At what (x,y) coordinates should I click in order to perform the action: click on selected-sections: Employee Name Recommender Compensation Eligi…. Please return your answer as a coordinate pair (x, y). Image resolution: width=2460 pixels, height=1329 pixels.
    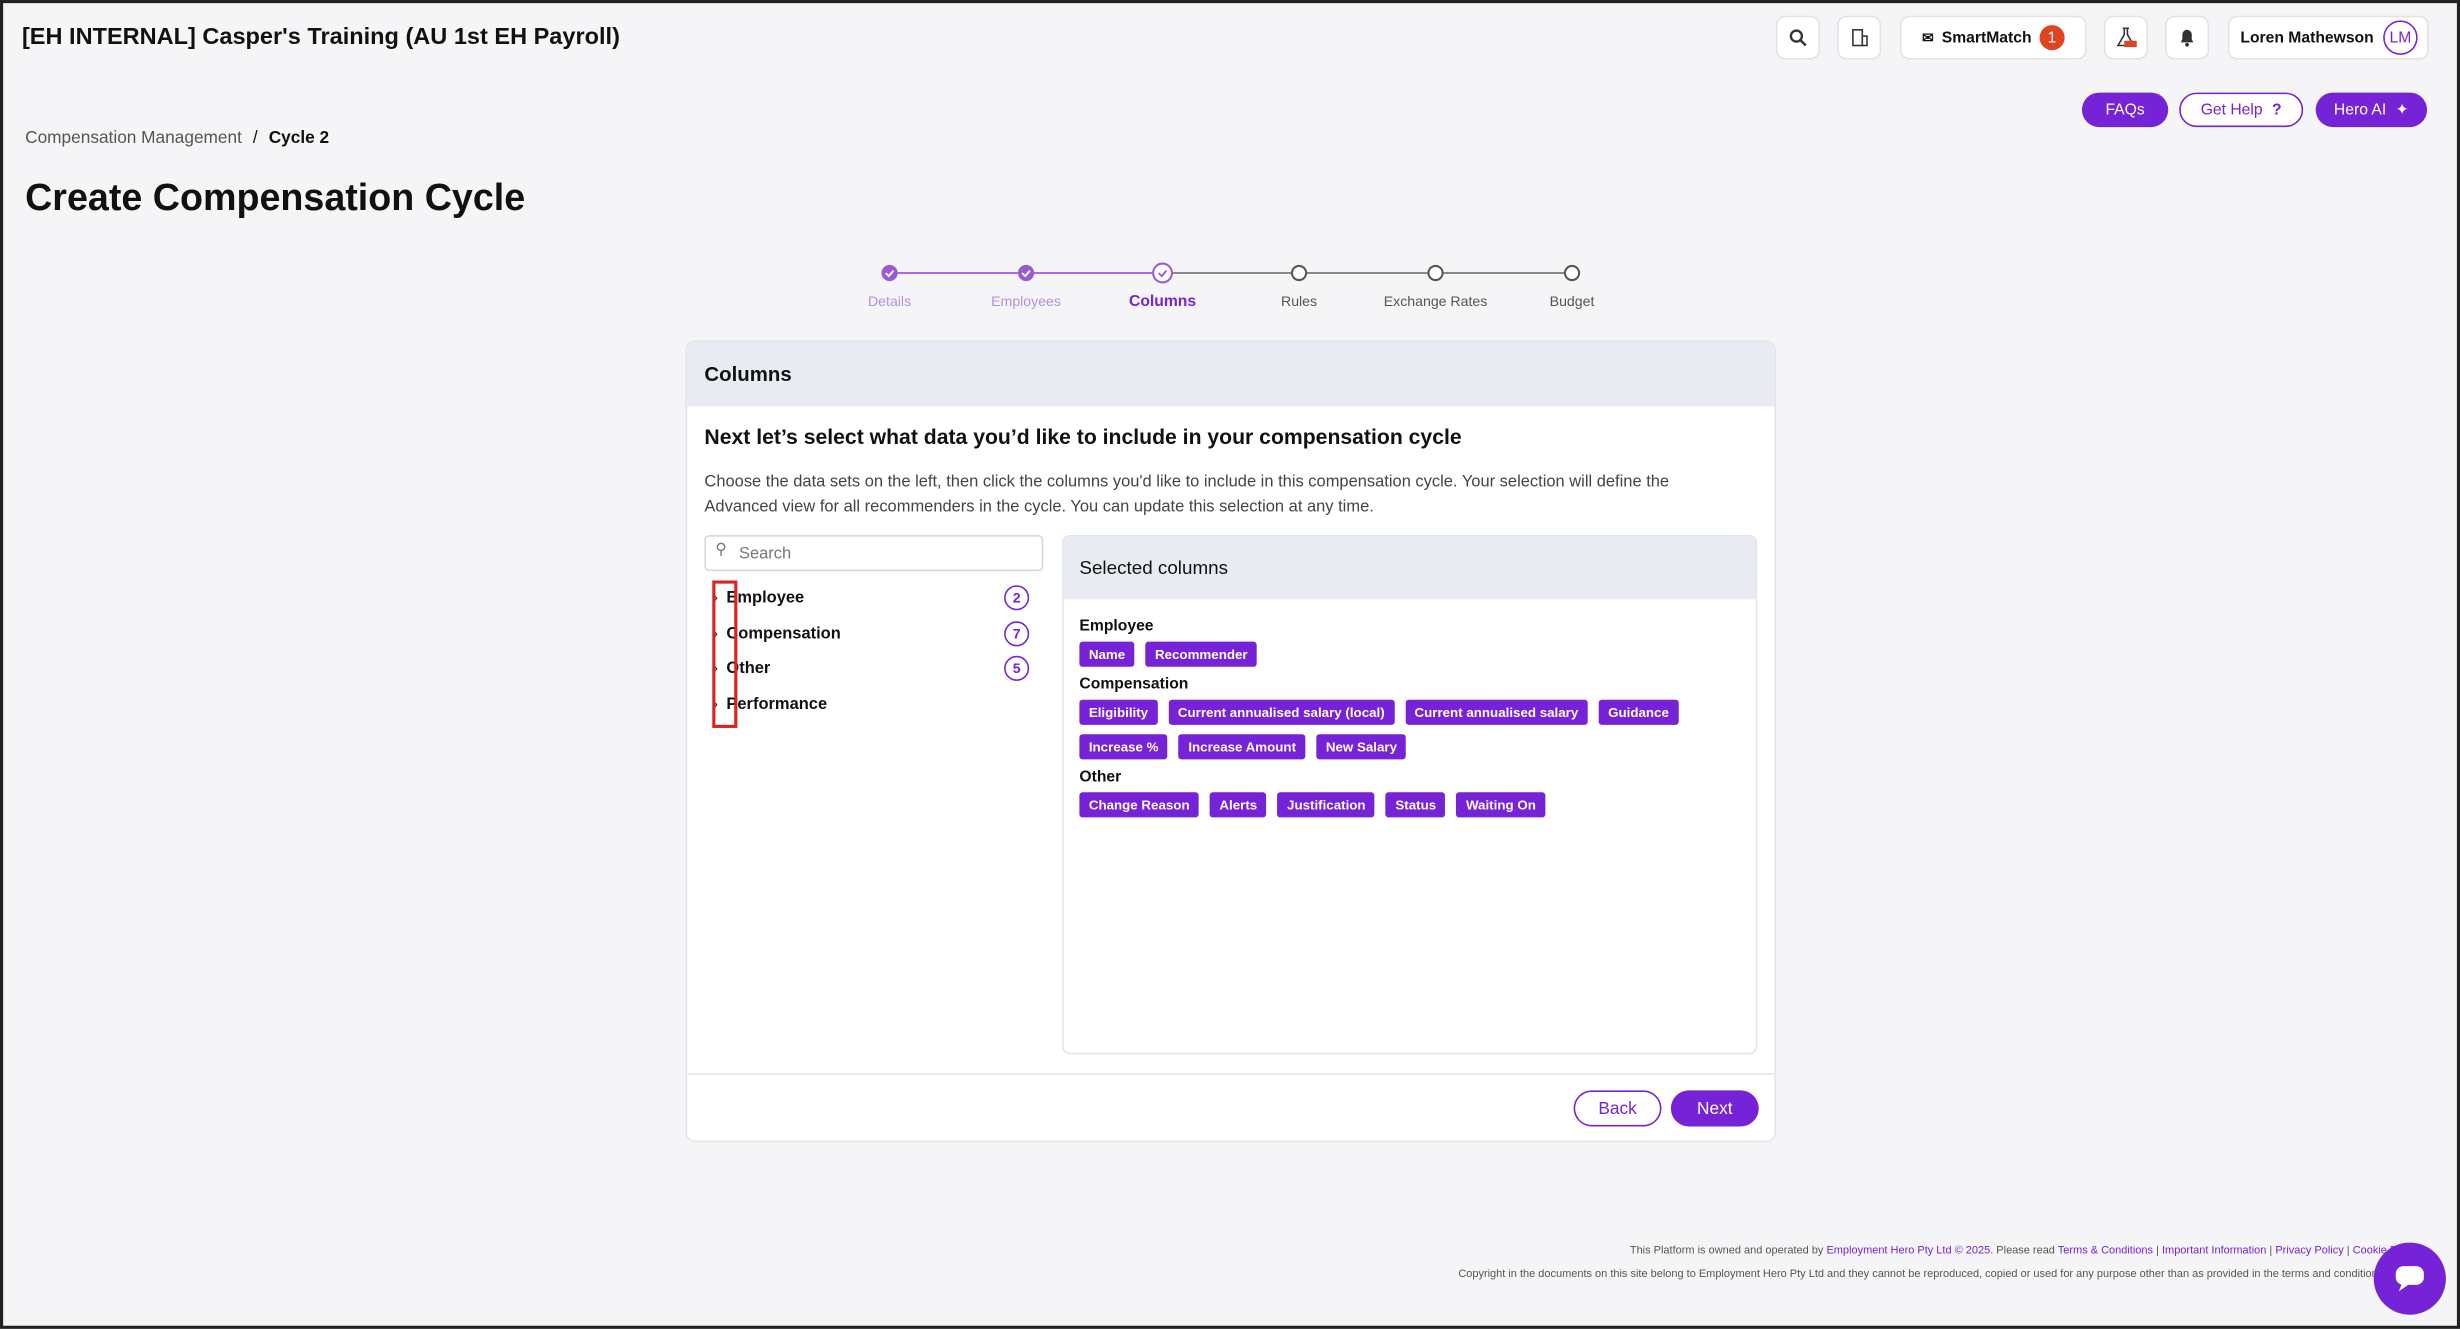
    Looking at the image, I should click on (1410, 712).